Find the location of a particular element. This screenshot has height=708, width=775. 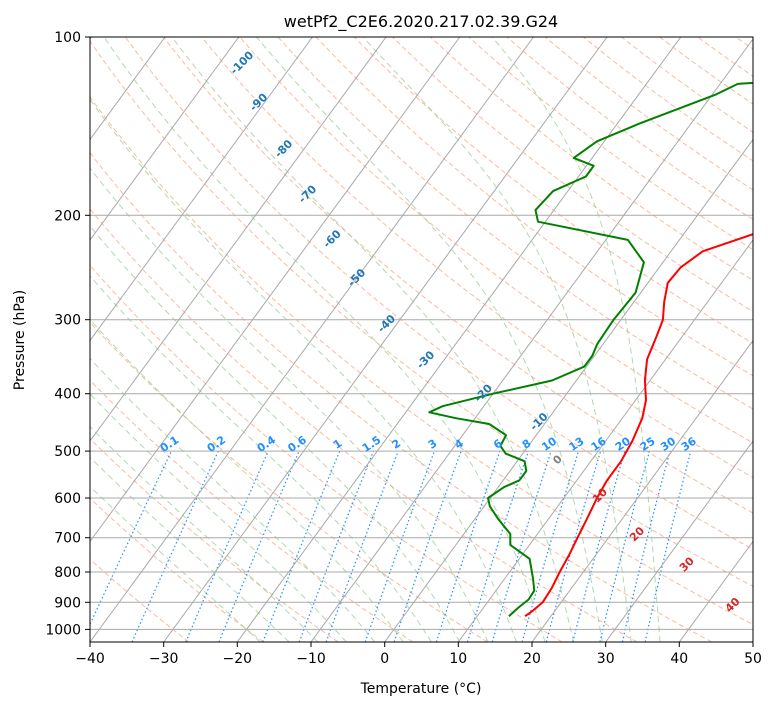

y-tick-label: 100 is located at coordinates (67, 38).